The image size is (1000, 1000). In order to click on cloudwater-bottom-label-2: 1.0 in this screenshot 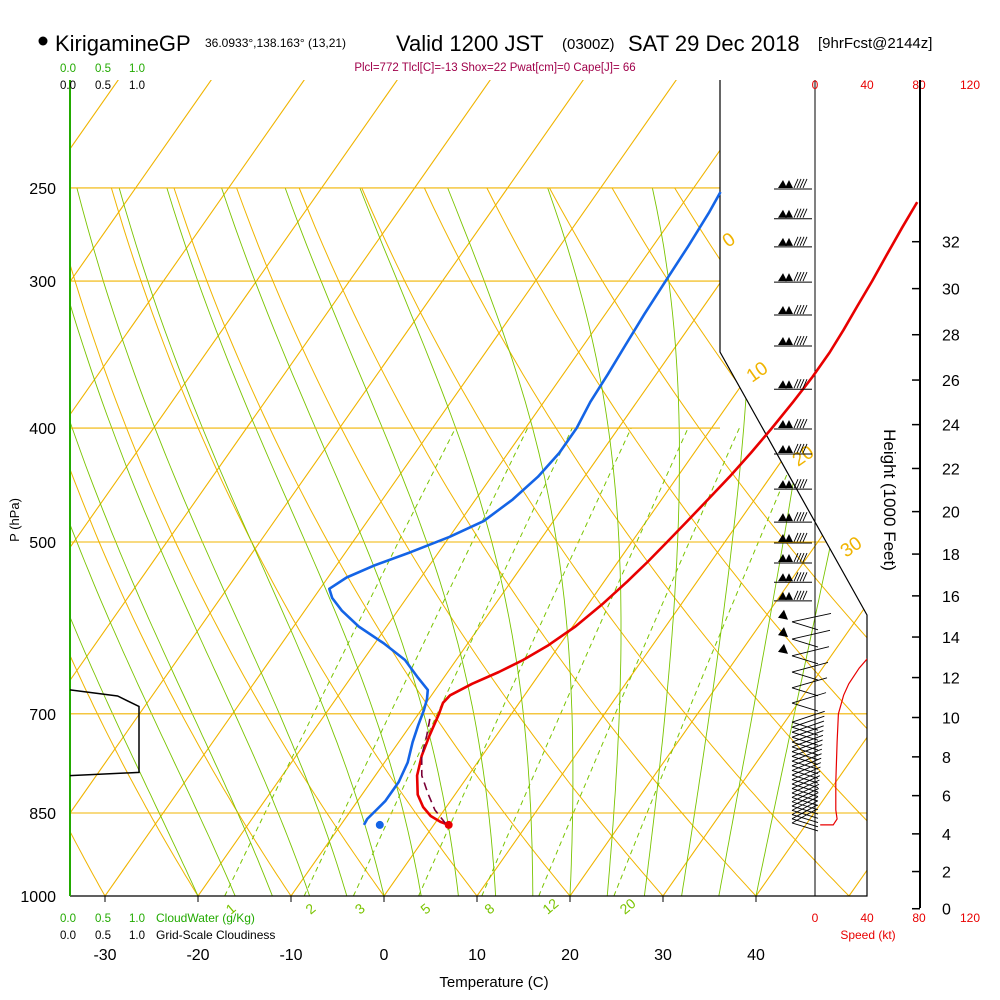, I will do `click(137, 919)`.